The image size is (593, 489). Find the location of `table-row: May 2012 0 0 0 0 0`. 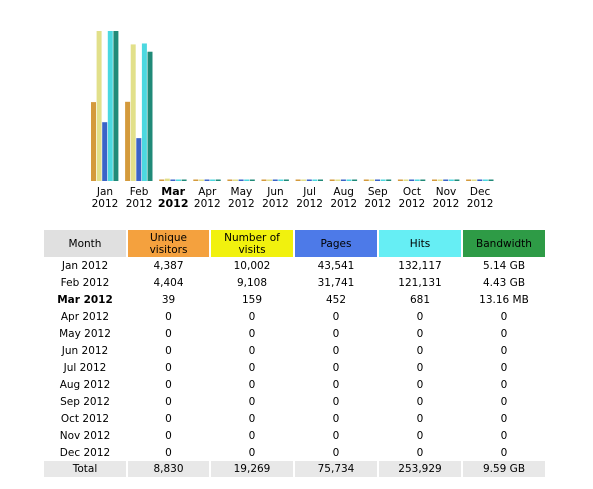

table-row: May 2012 0 0 0 0 0 is located at coordinates (294, 333).